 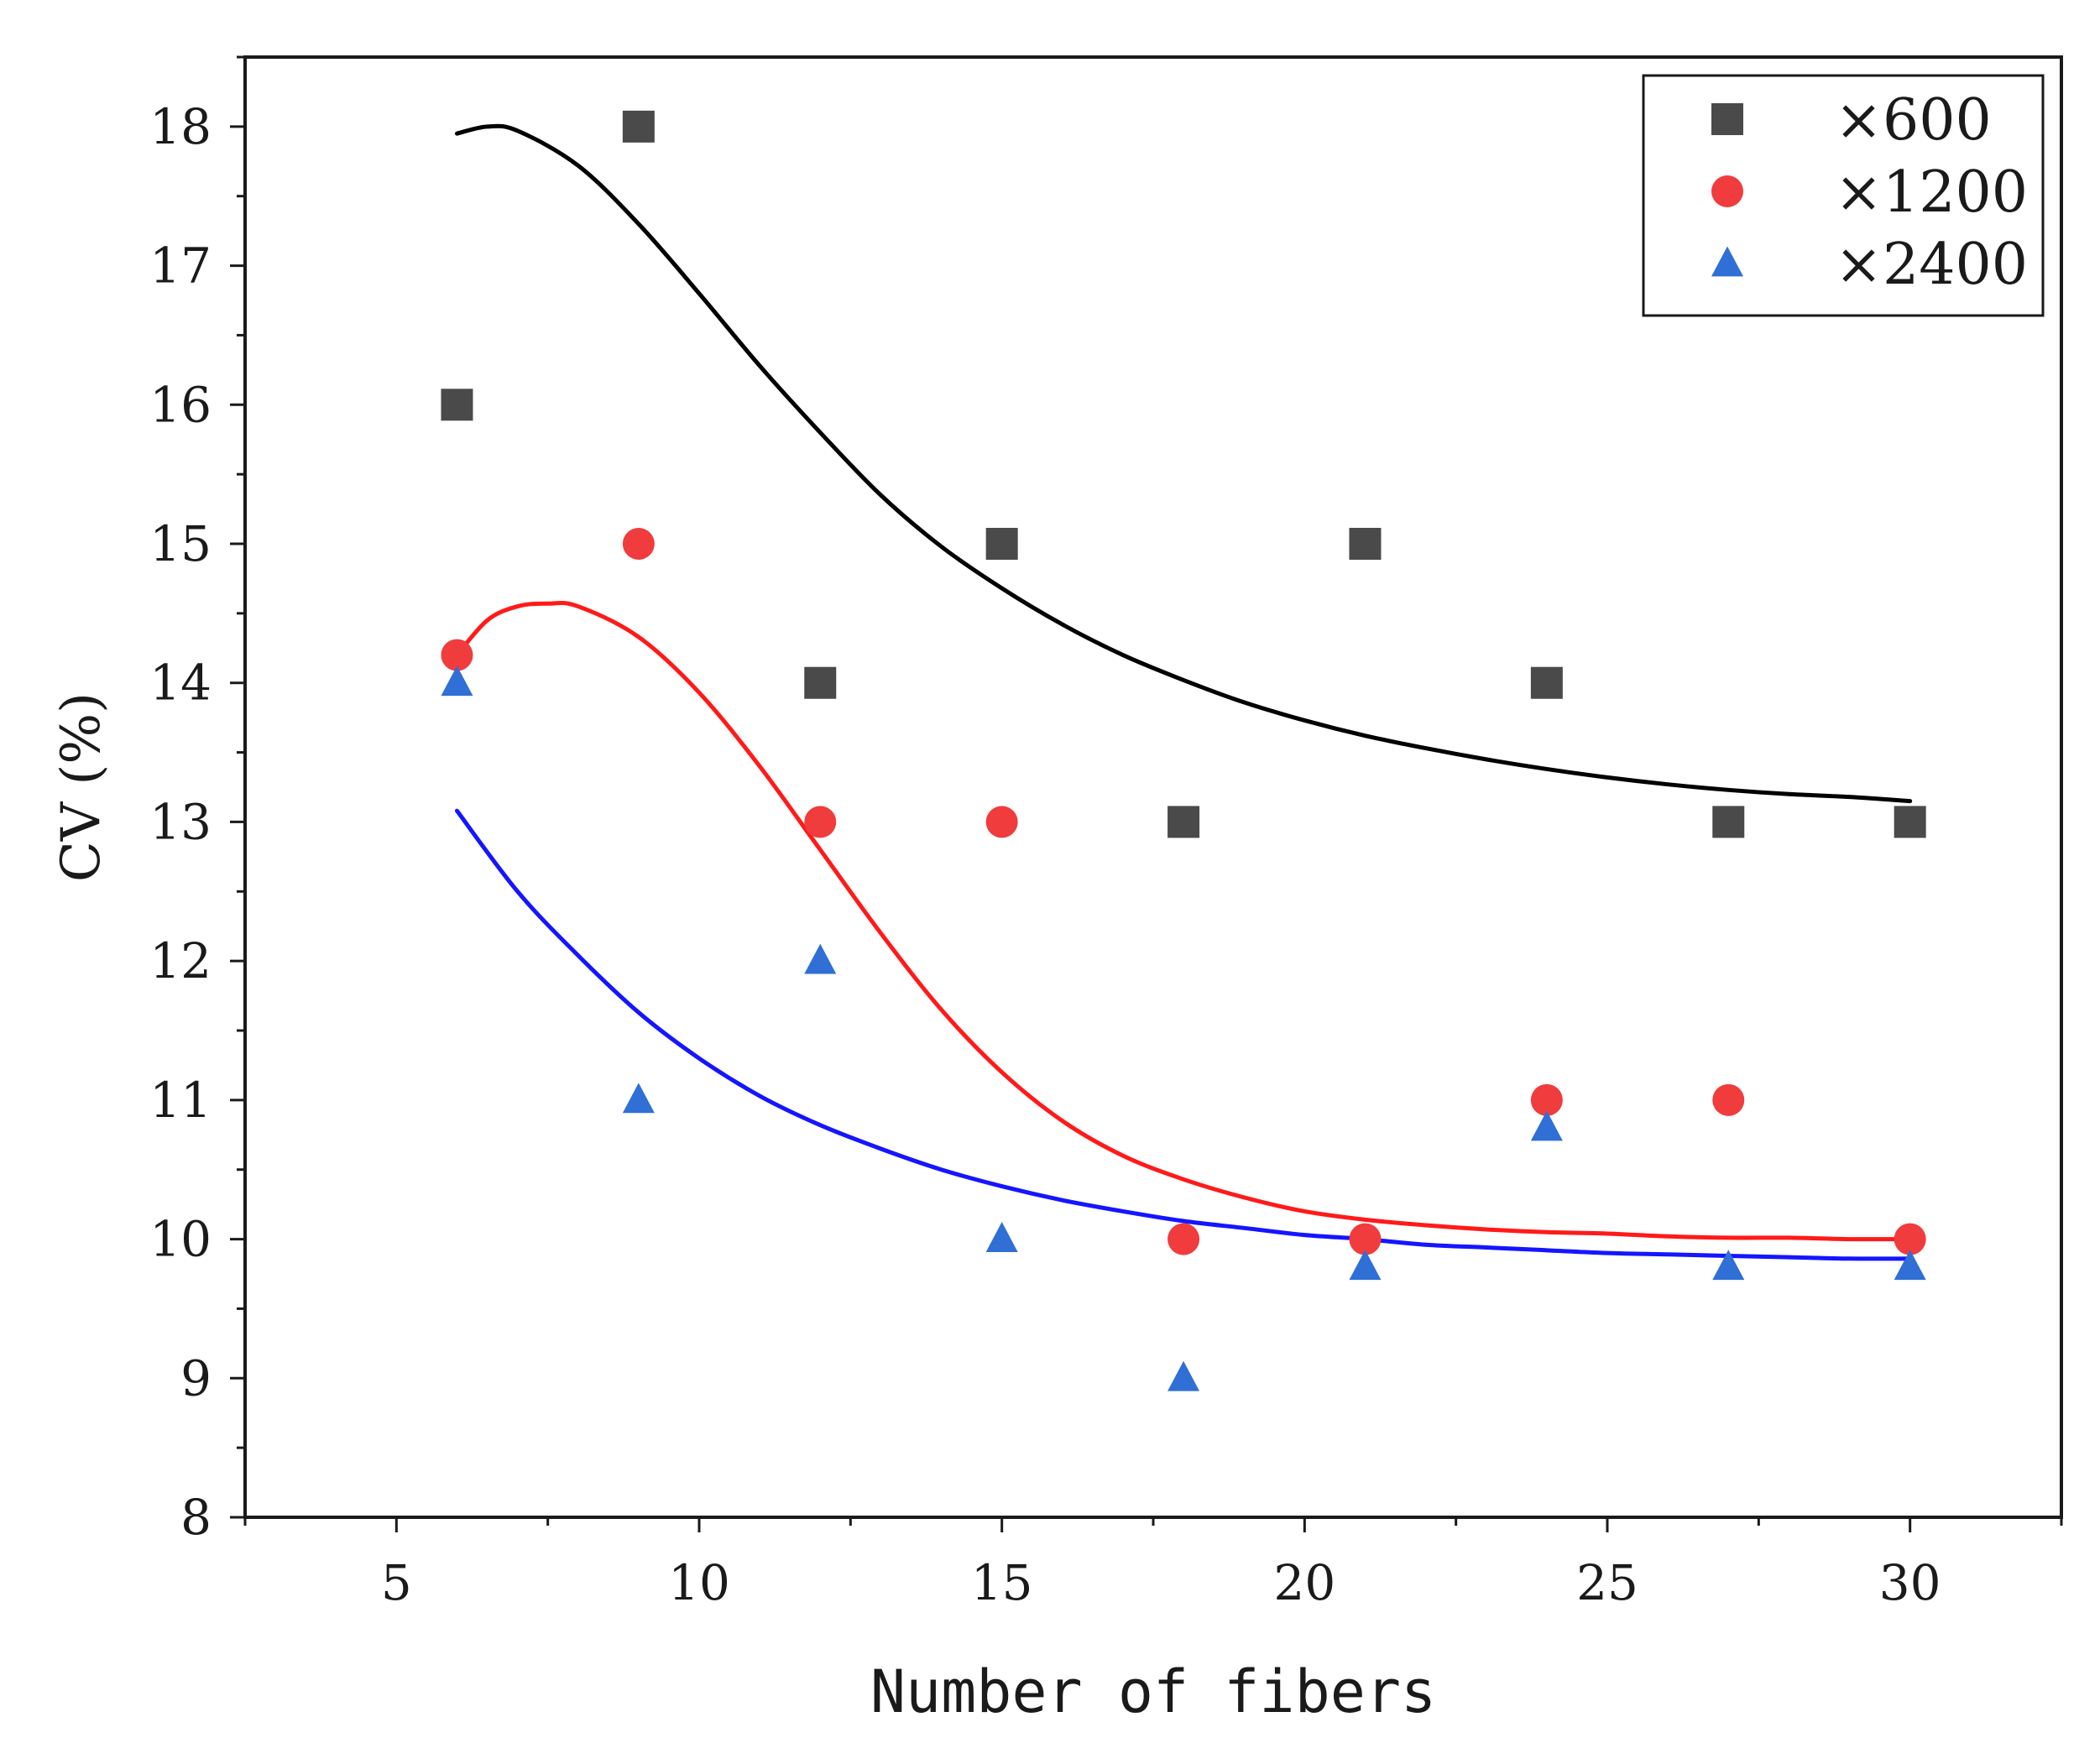 I want to click on y-tick-label: 18, so click(x=181, y=127).